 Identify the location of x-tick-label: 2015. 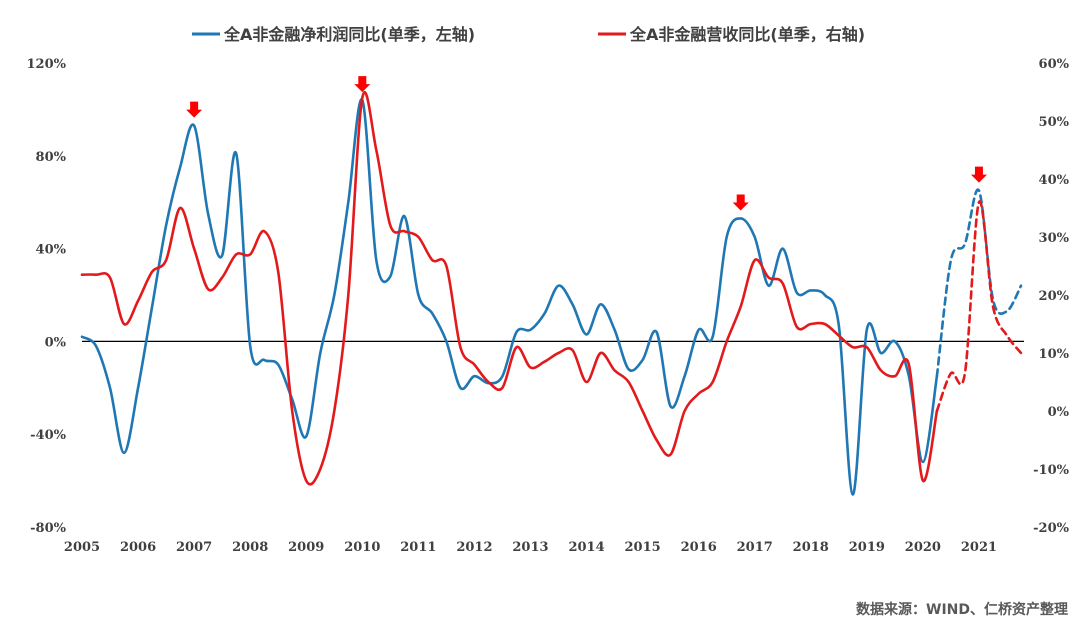
(643, 547).